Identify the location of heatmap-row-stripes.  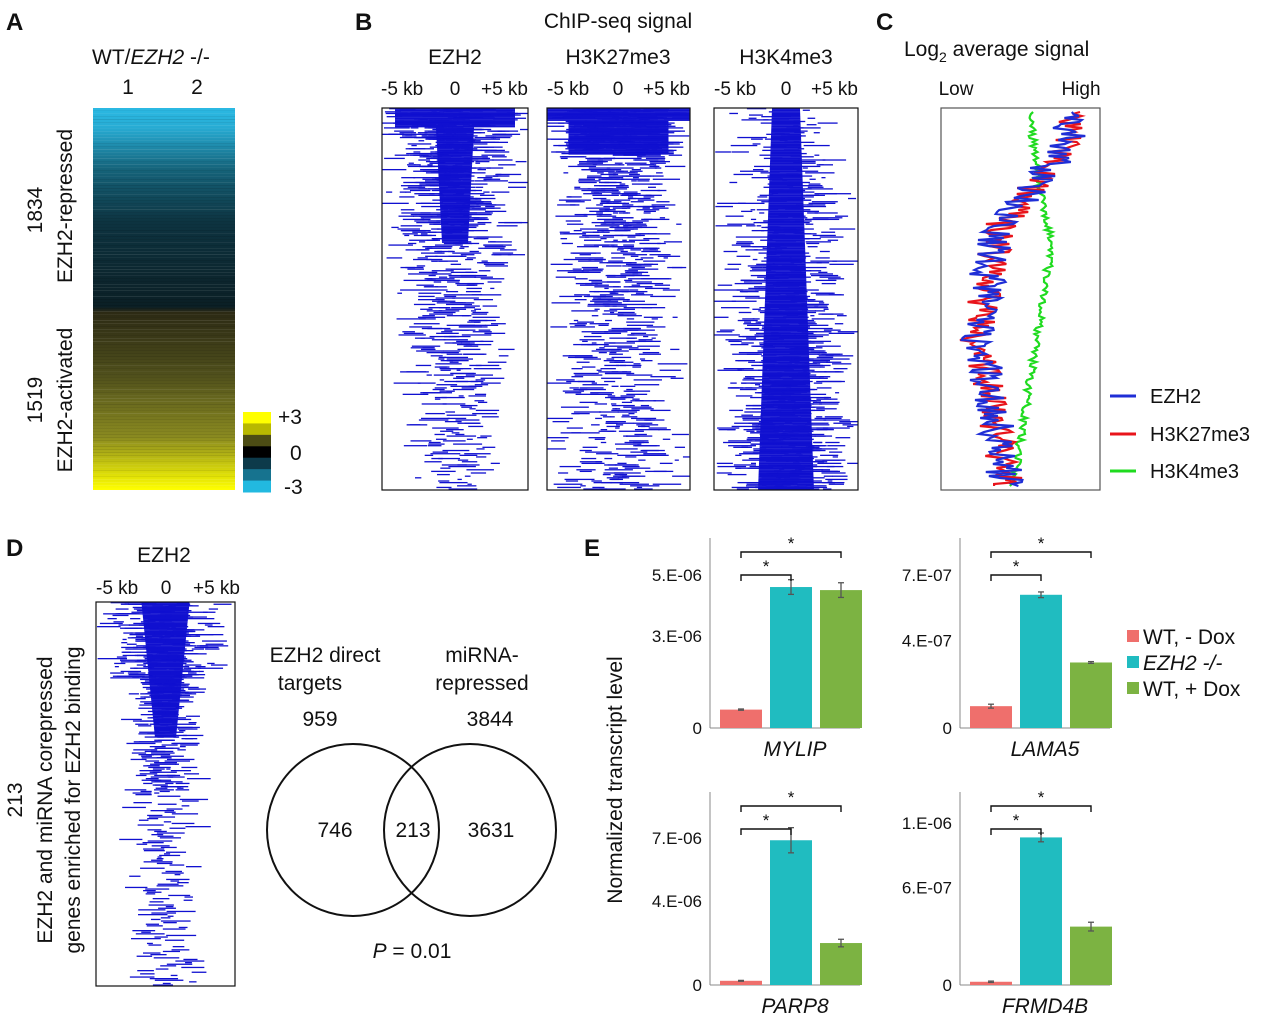
(164, 298).